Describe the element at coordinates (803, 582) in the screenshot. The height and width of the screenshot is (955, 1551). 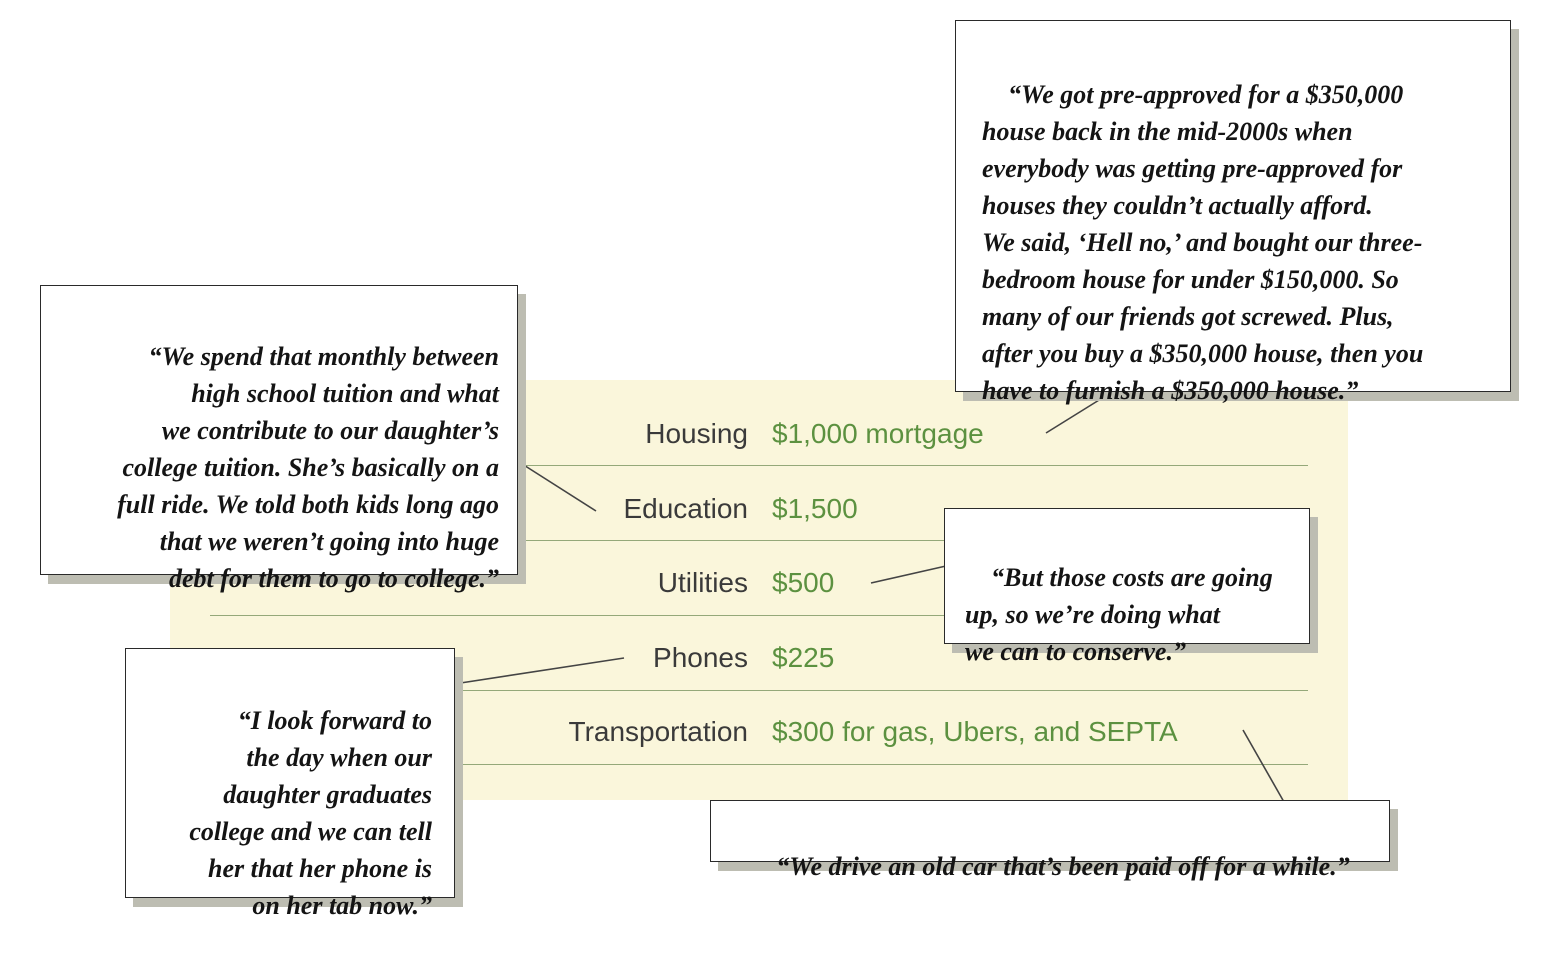
I see `row-value: $500` at that location.